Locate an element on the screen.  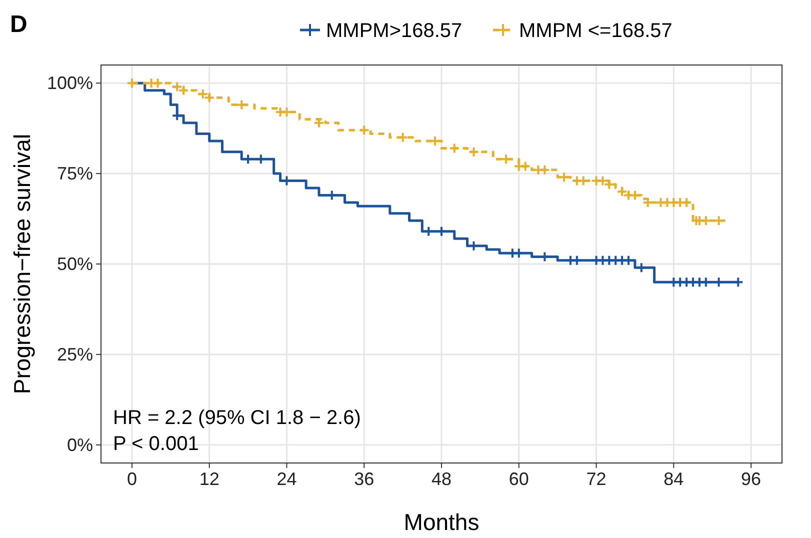
chart-title: D is located at coordinates (19, 24).